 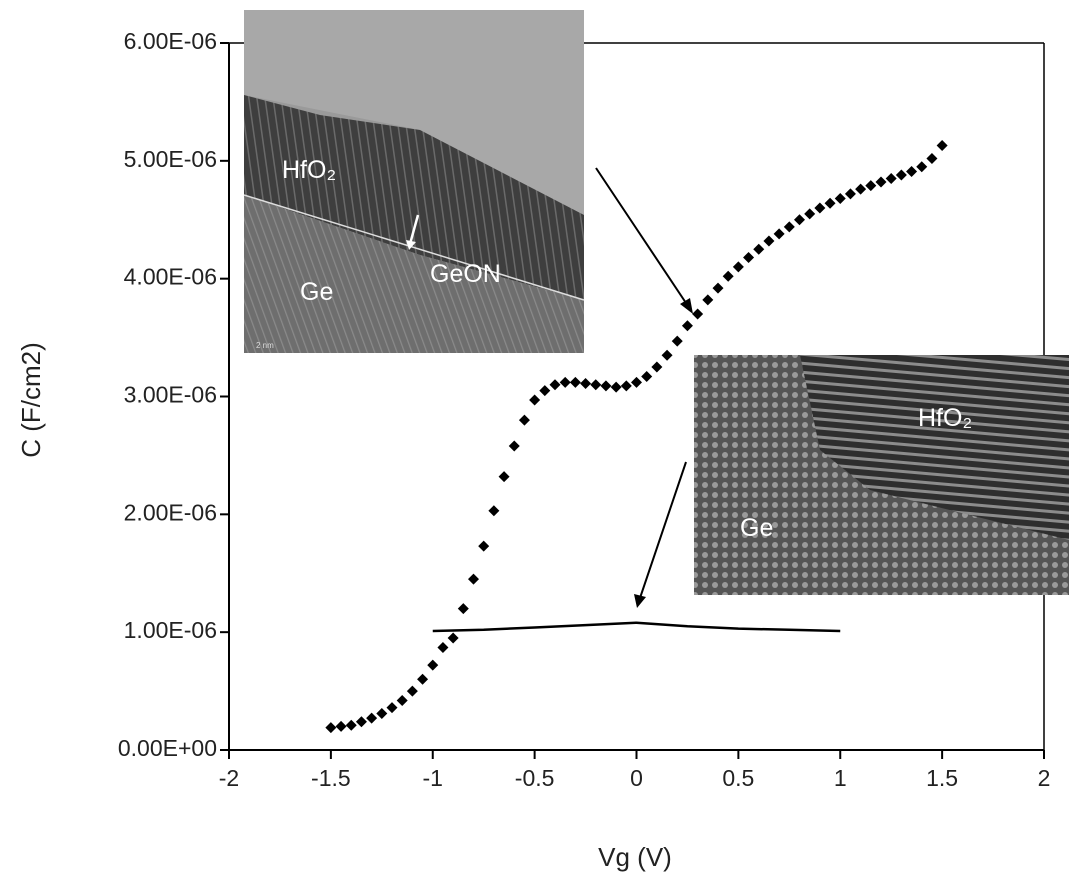 What do you see at coordinates (881, 475) in the screenshot?
I see `tem-inset-2: HfO₂ Ge` at bounding box center [881, 475].